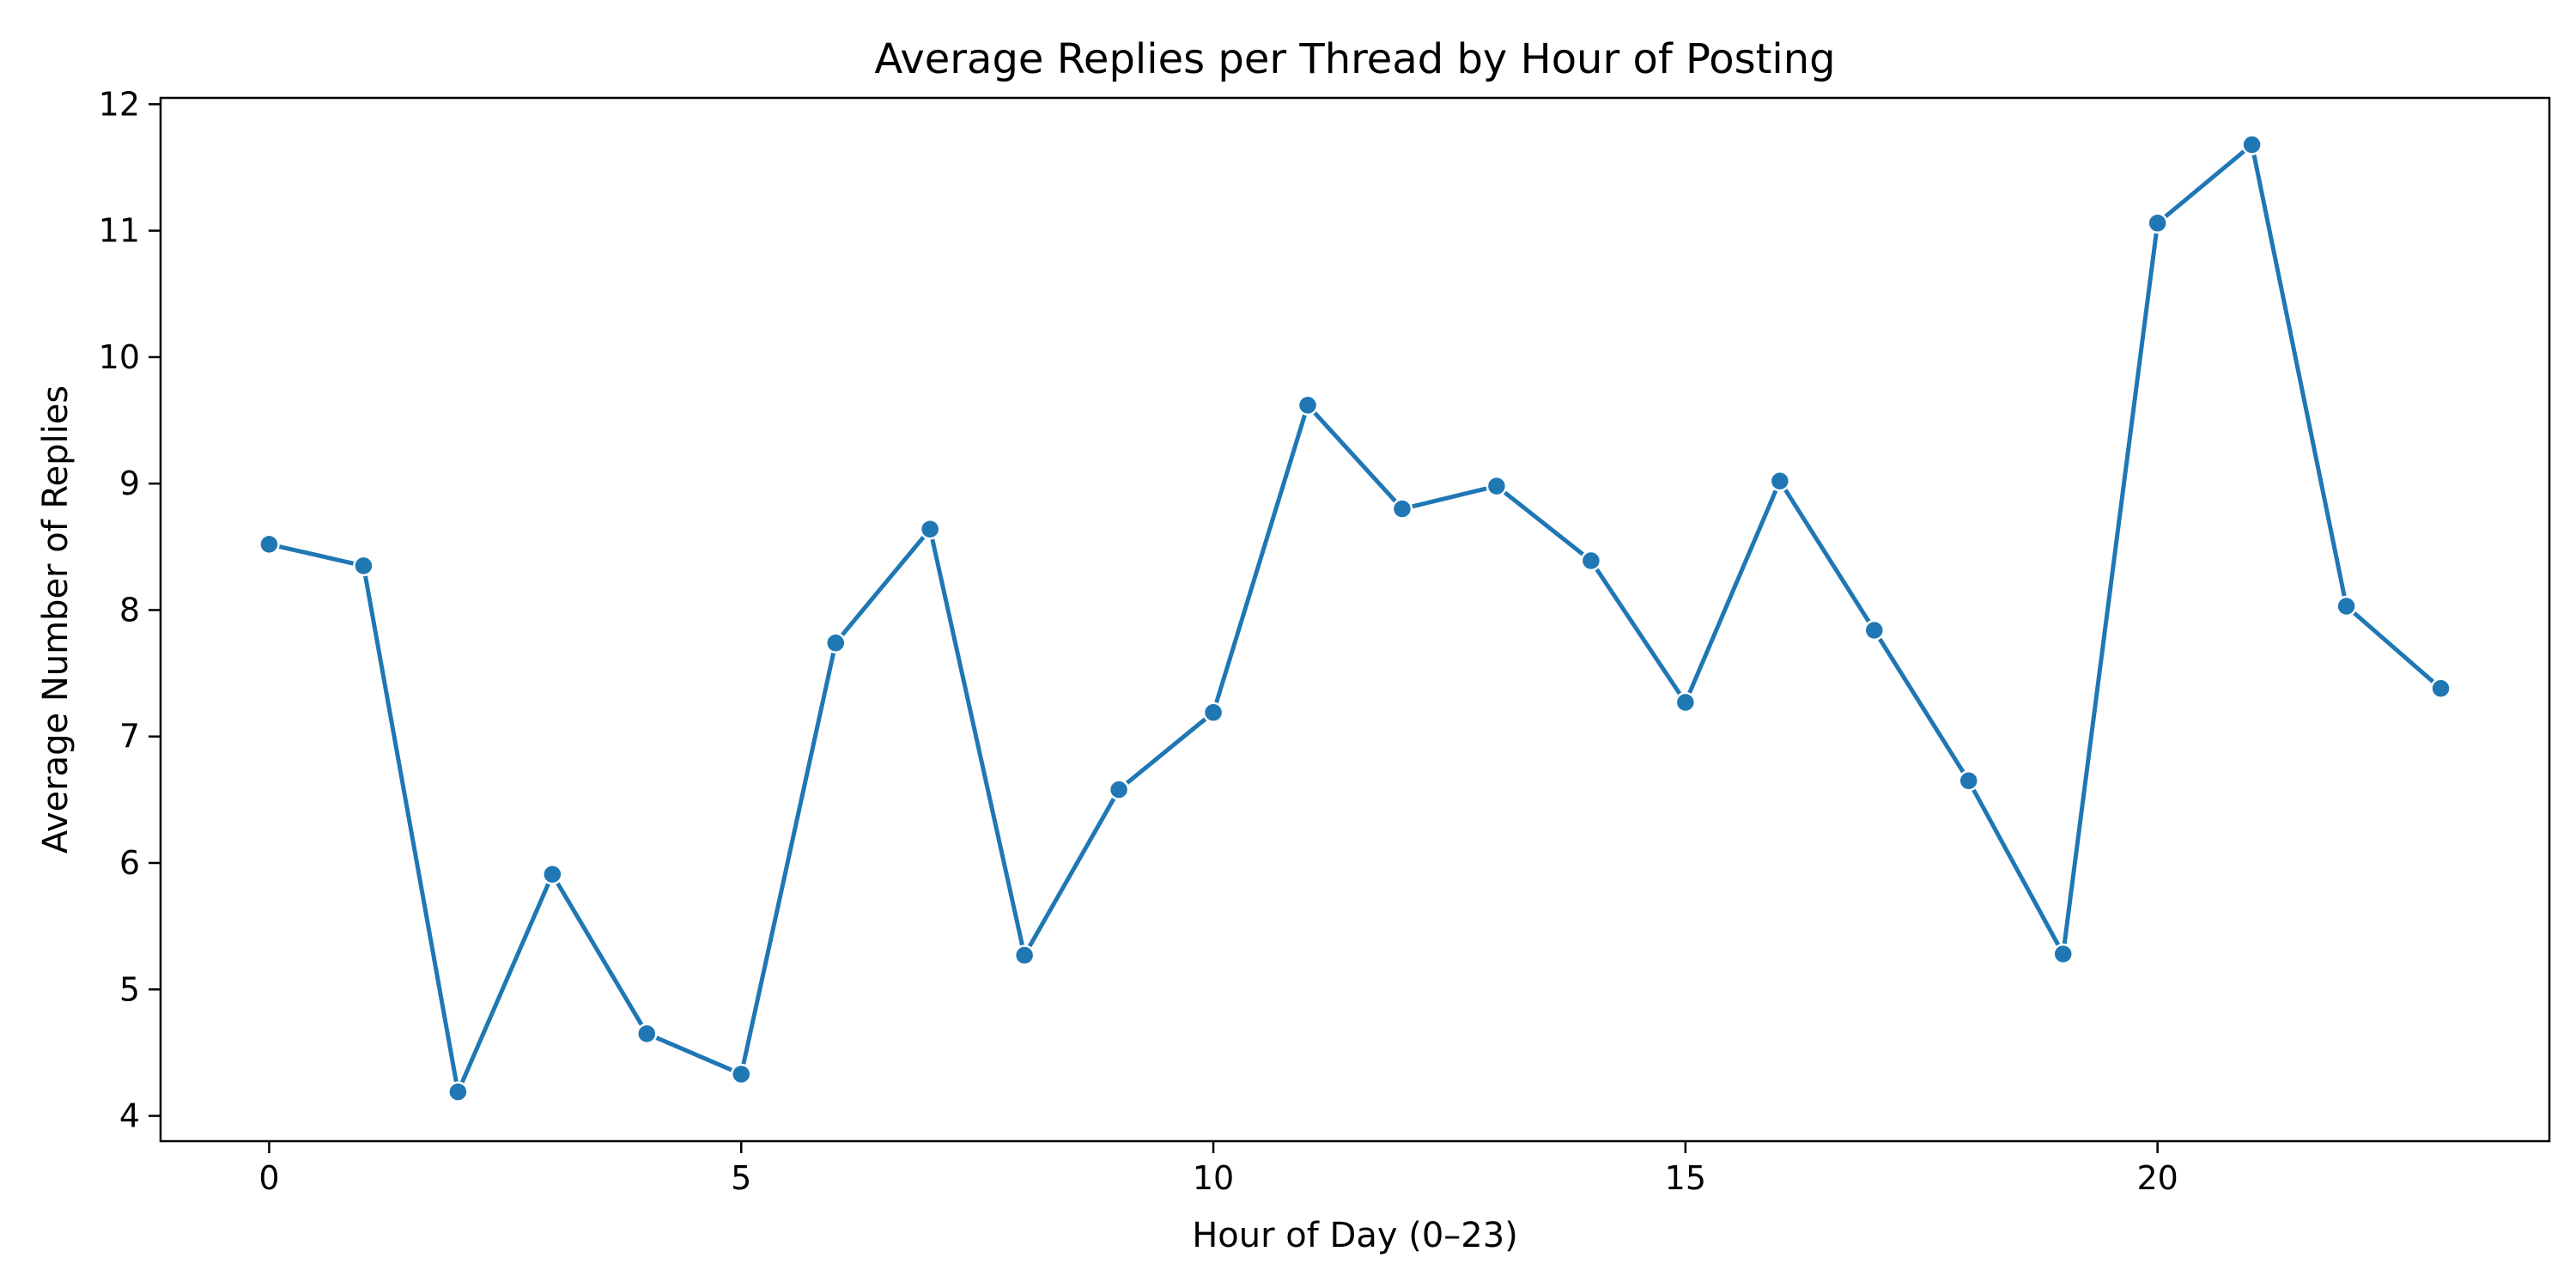  Describe the element at coordinates (1355, 1235) in the screenshot. I see `x-axis-label: Hour of Day (0–23)` at that location.